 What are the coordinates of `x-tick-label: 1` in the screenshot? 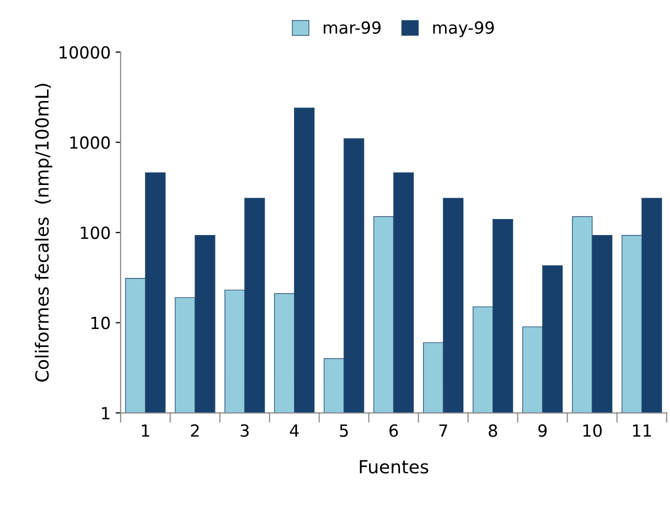 It's located at (146, 430).